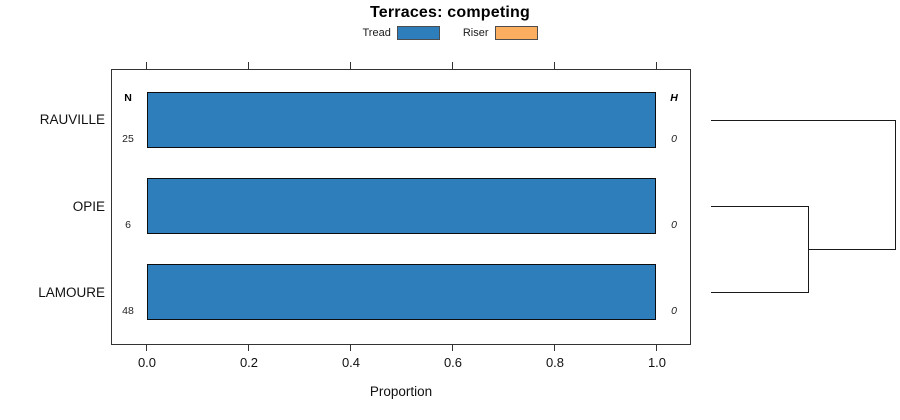  I want to click on y-label-opie: OPIE, so click(88, 206).